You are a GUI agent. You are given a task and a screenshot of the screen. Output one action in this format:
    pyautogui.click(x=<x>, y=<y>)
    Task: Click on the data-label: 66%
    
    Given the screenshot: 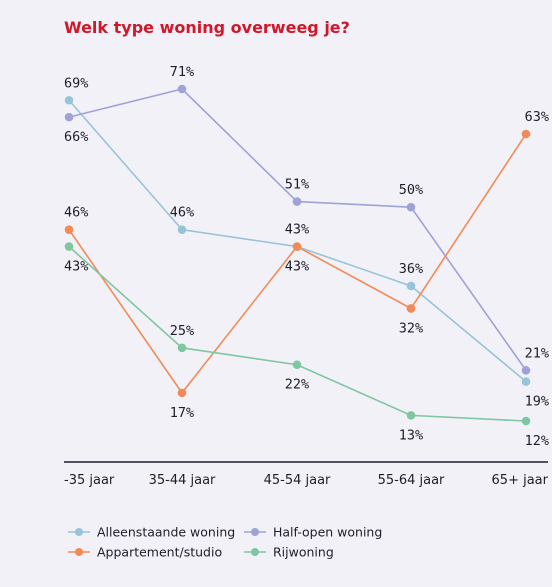 What is the action you would take?
    pyautogui.click(x=76, y=137)
    